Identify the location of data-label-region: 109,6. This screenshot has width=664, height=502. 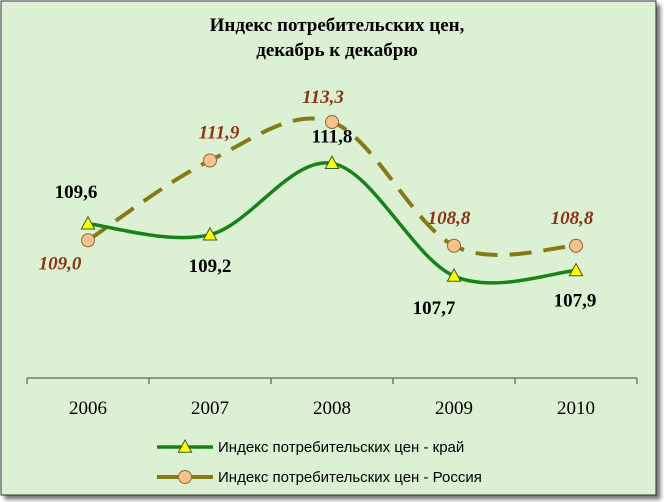
(76, 192).